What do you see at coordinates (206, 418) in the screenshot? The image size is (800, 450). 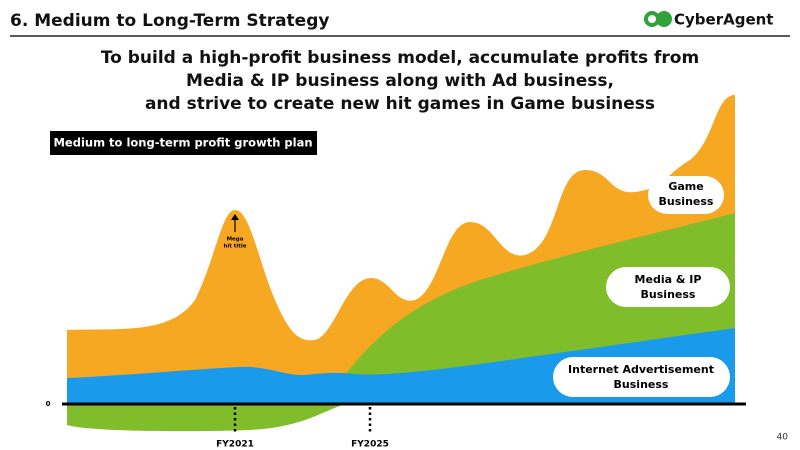 I see `media-negative-area` at bounding box center [206, 418].